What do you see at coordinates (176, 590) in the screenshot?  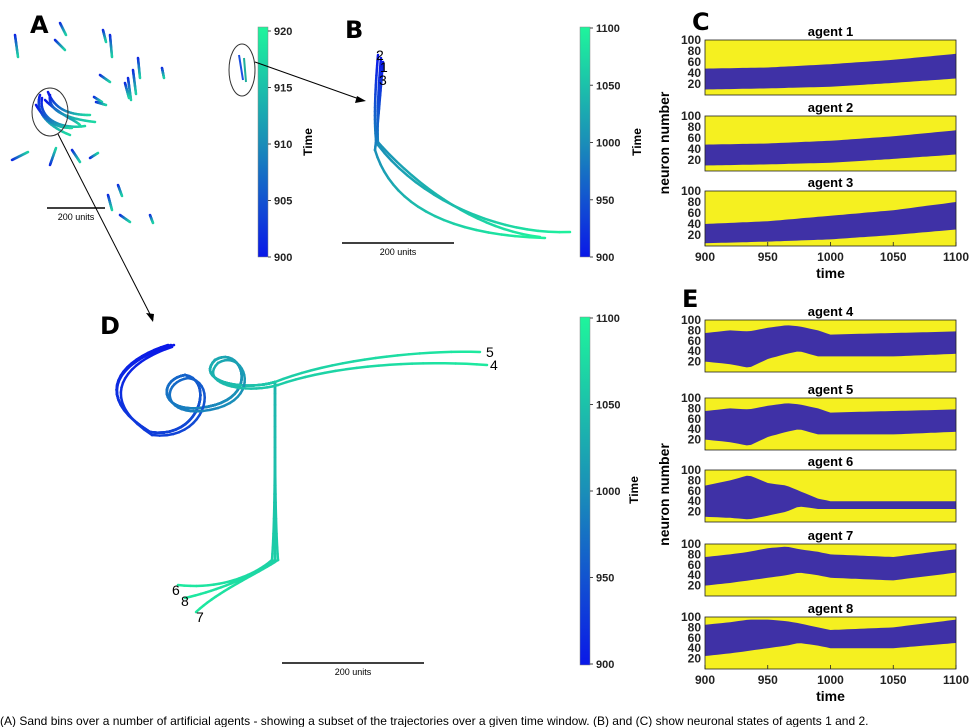 I see `panel-d-agent-label: 6` at bounding box center [176, 590].